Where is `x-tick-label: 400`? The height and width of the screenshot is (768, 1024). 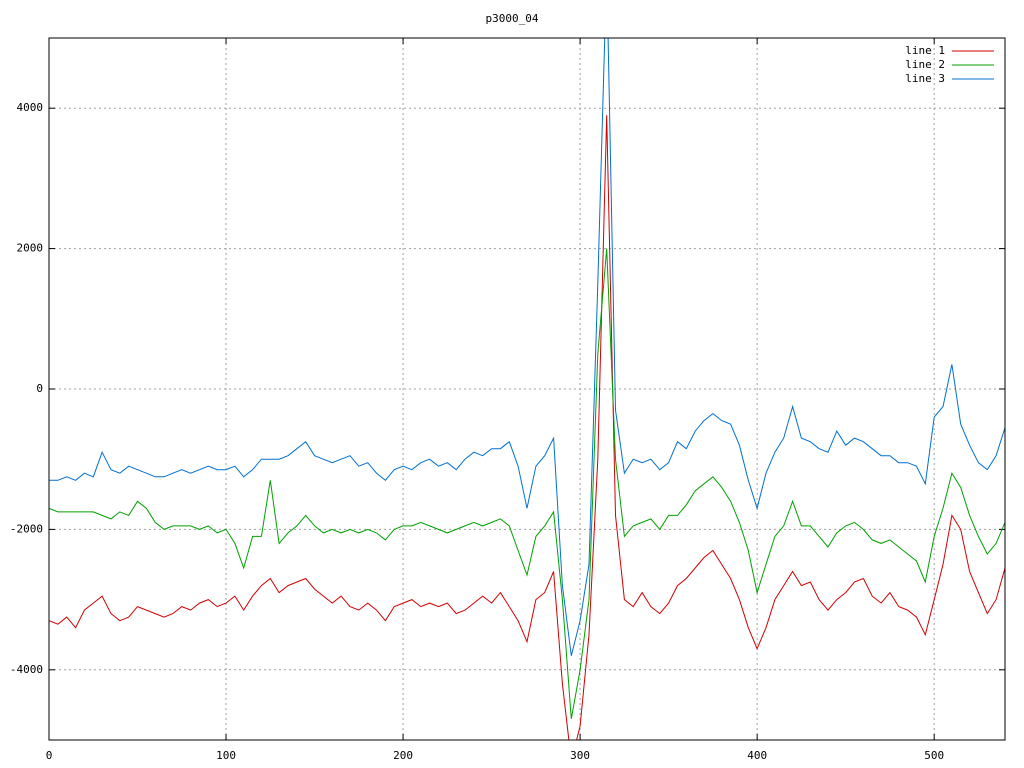 x-tick-label: 400 is located at coordinates (757, 755).